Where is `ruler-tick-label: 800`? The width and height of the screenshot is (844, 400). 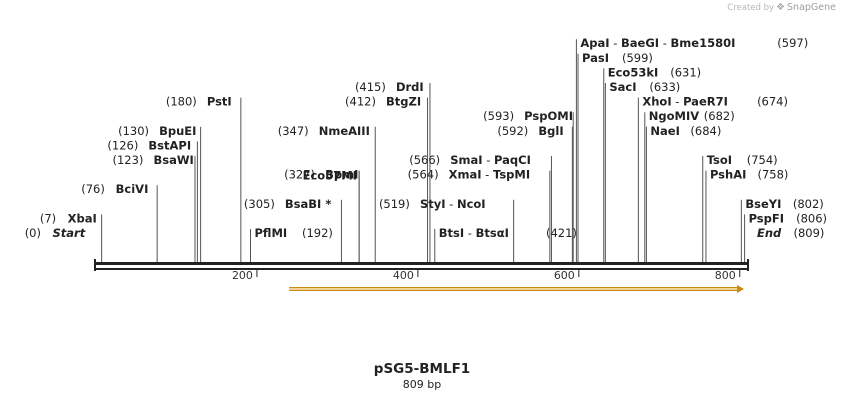
ruler-tick-label: 800 is located at coordinates (725, 275).